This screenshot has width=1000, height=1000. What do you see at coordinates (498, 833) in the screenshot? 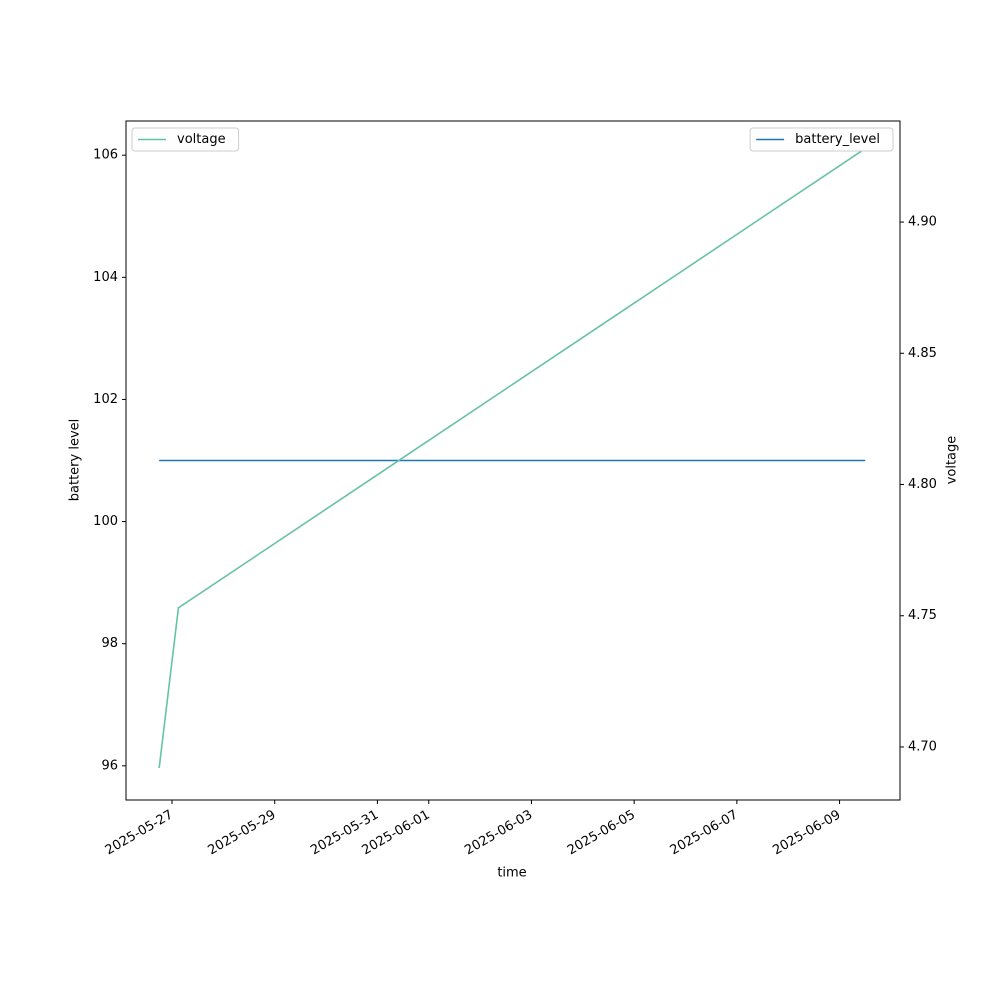
I see `x-tick-label: 2025-06-03` at bounding box center [498, 833].